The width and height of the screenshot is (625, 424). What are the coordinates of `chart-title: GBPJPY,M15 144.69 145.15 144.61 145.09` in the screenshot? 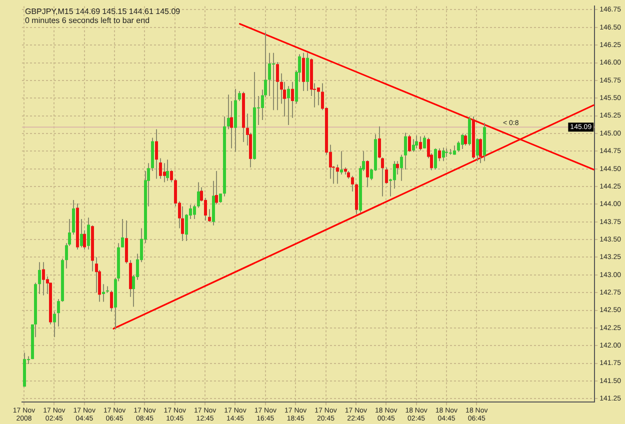 It's located at (102, 12).